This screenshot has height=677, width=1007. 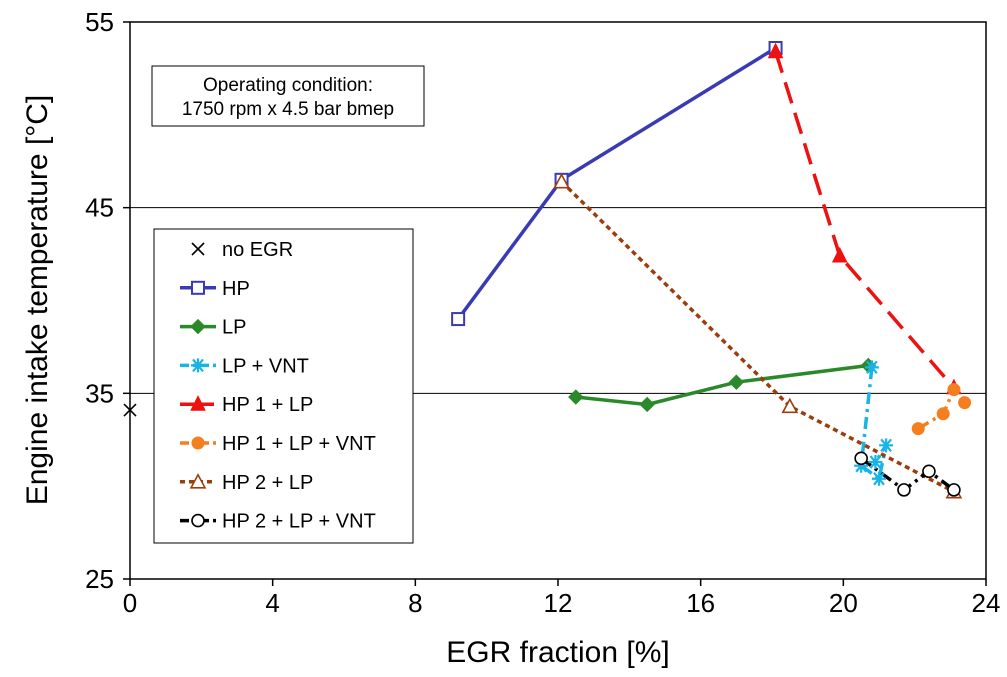 I want to click on x-tick-label: 0, so click(x=130, y=603).